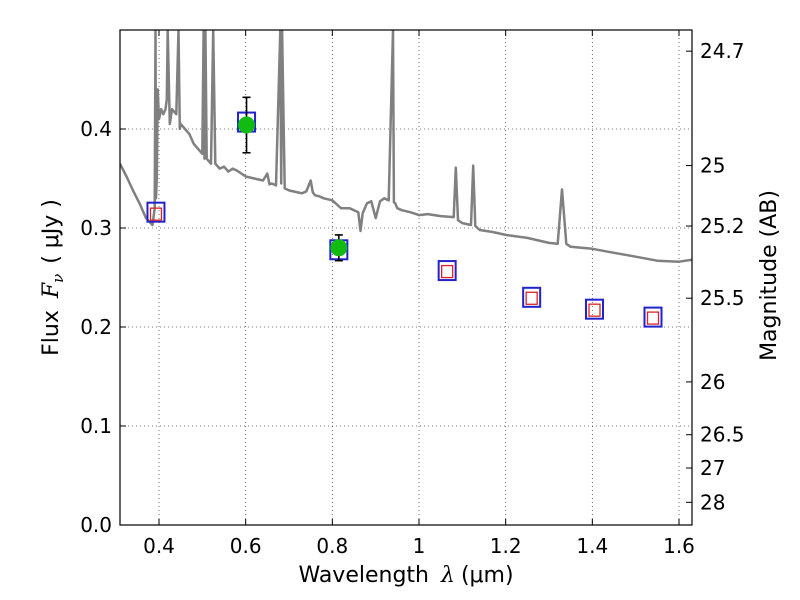 This screenshot has height=600, width=800. I want to click on y2-tick-label: 28, so click(712, 502).